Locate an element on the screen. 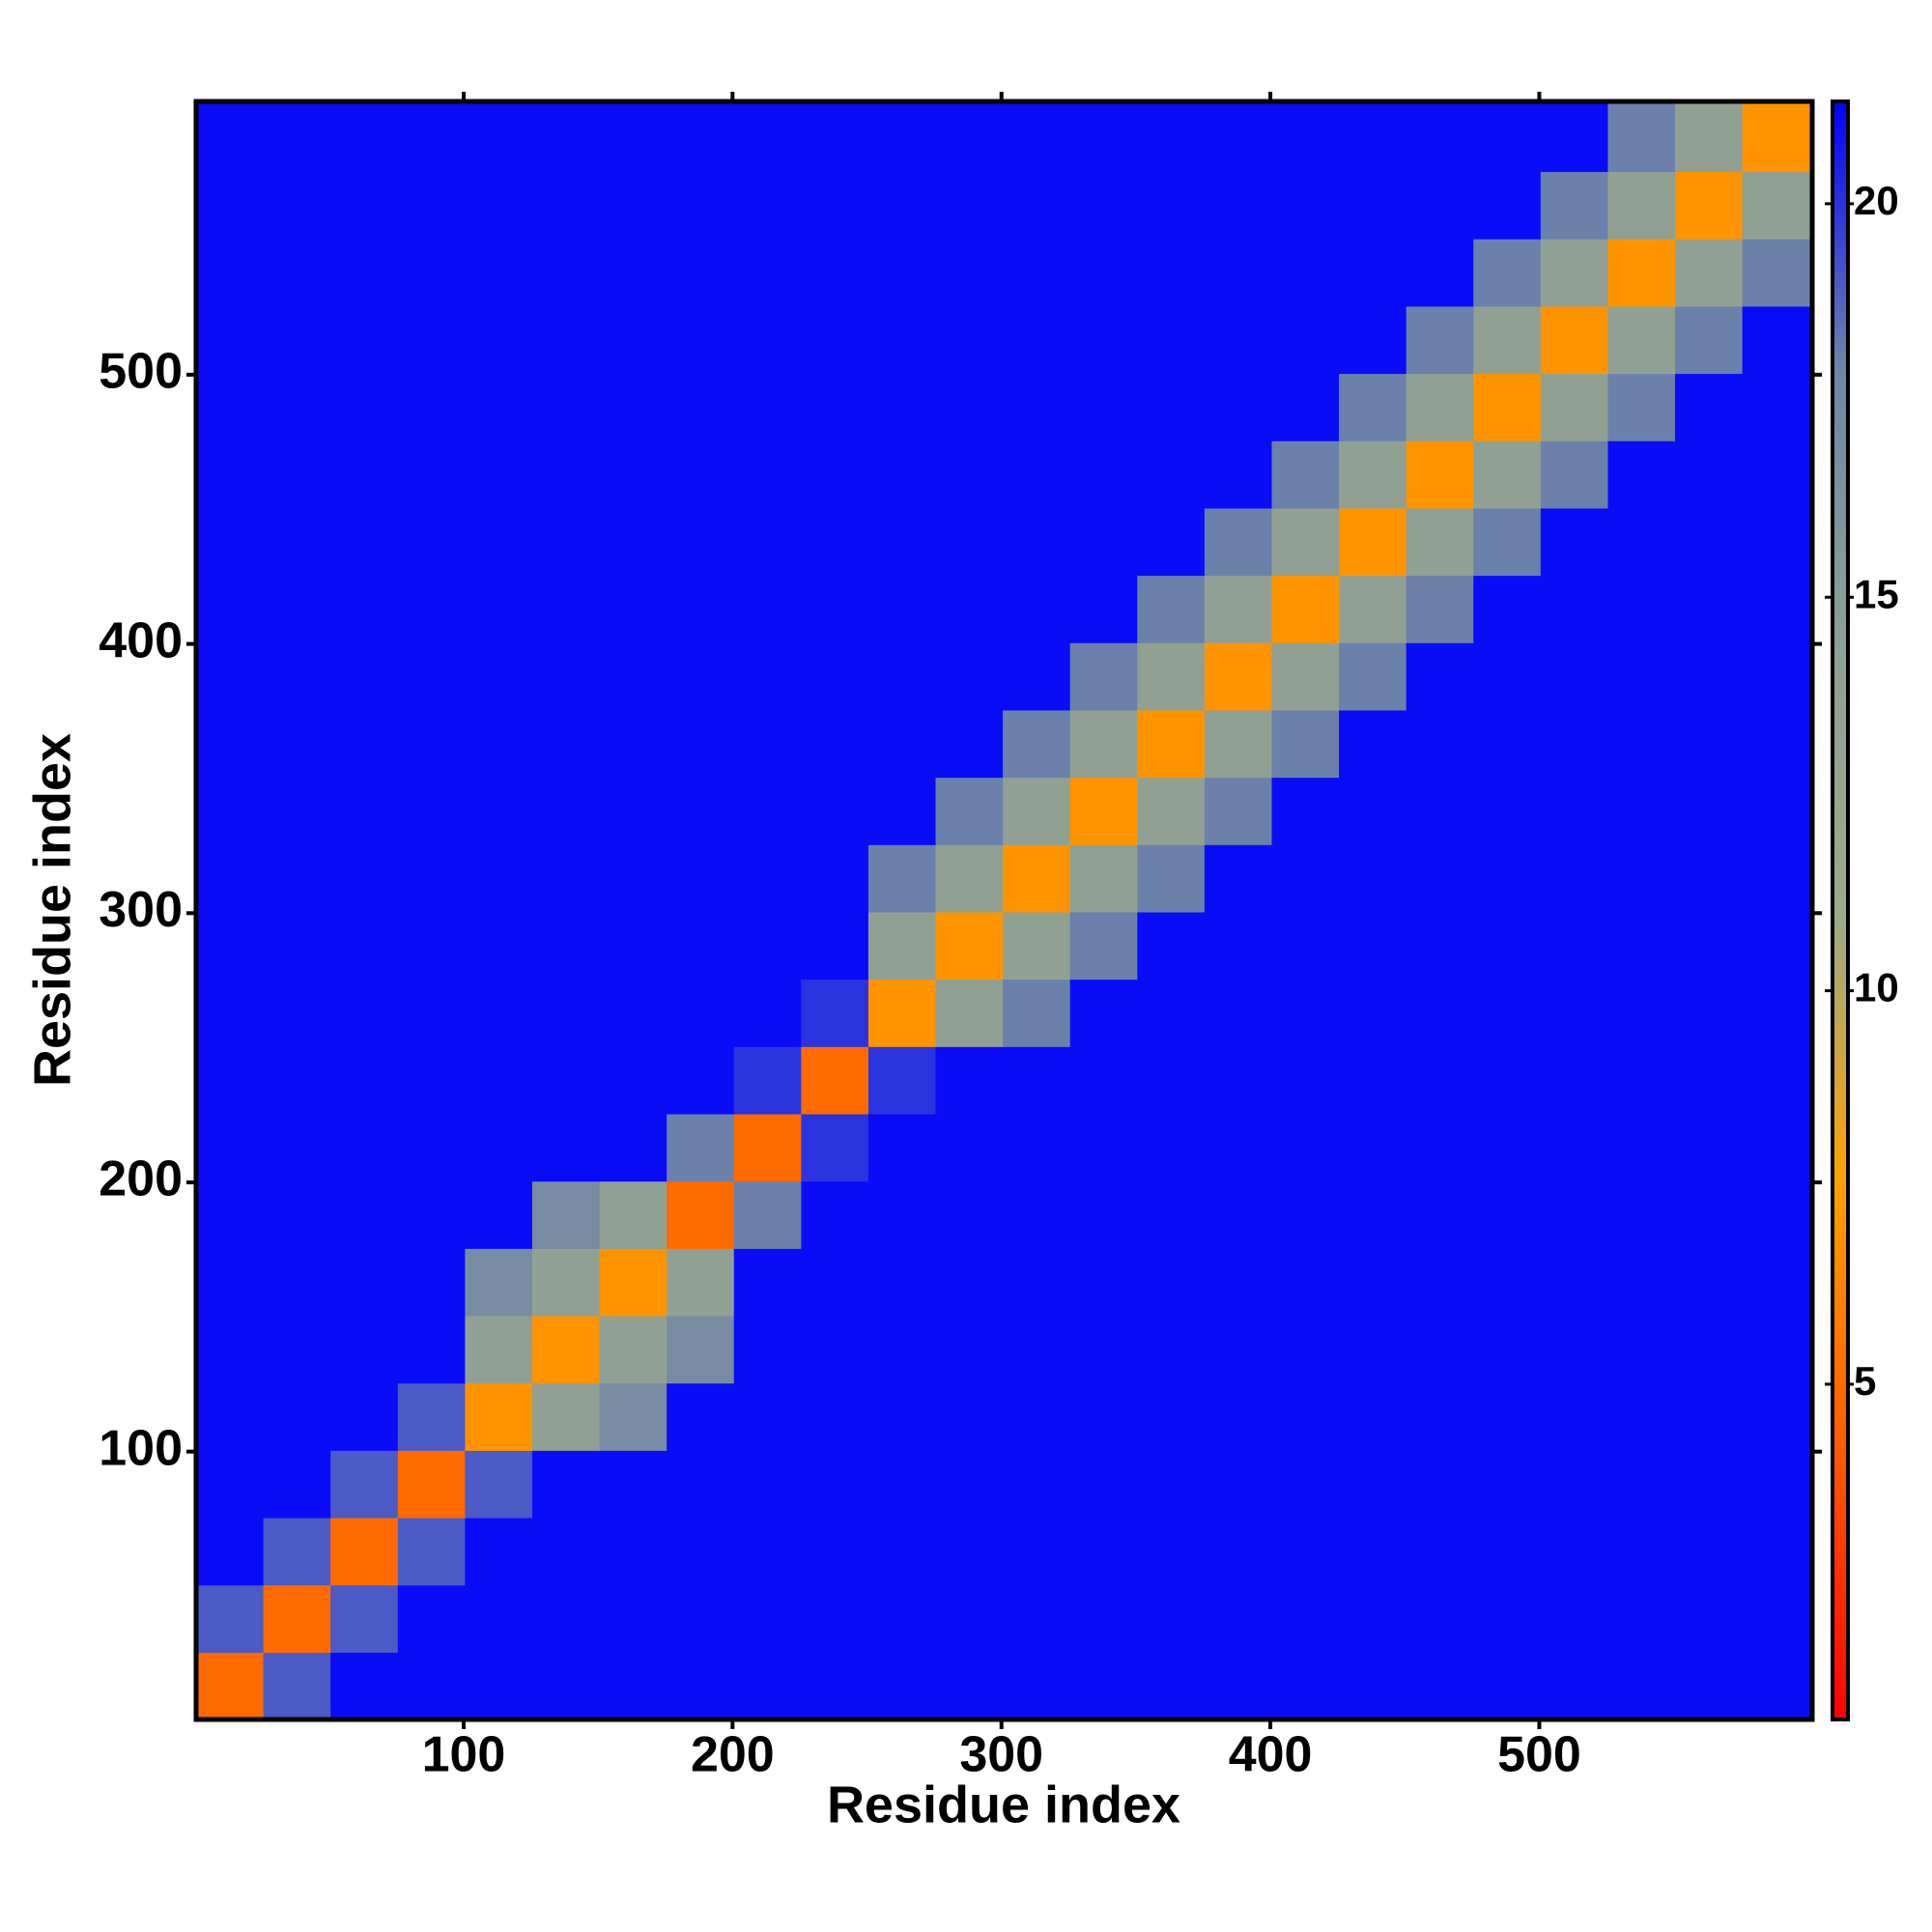 Image resolution: width=1932 pixels, height=1932 pixels. x-tick-label: 400 is located at coordinates (1271, 1755).